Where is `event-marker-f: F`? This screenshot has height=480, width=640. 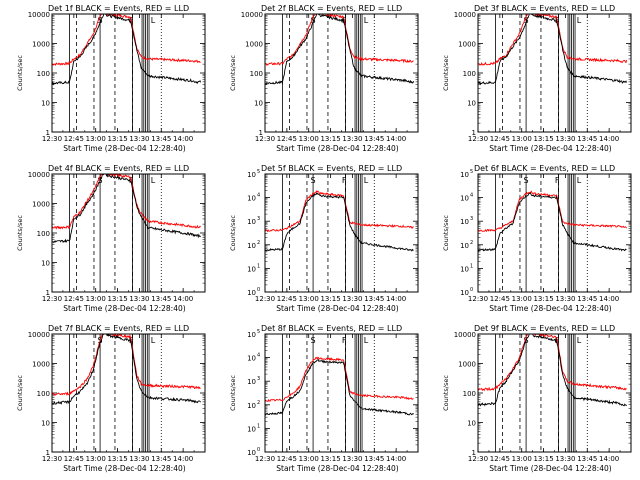
event-marker-f: F is located at coordinates (557, 180).